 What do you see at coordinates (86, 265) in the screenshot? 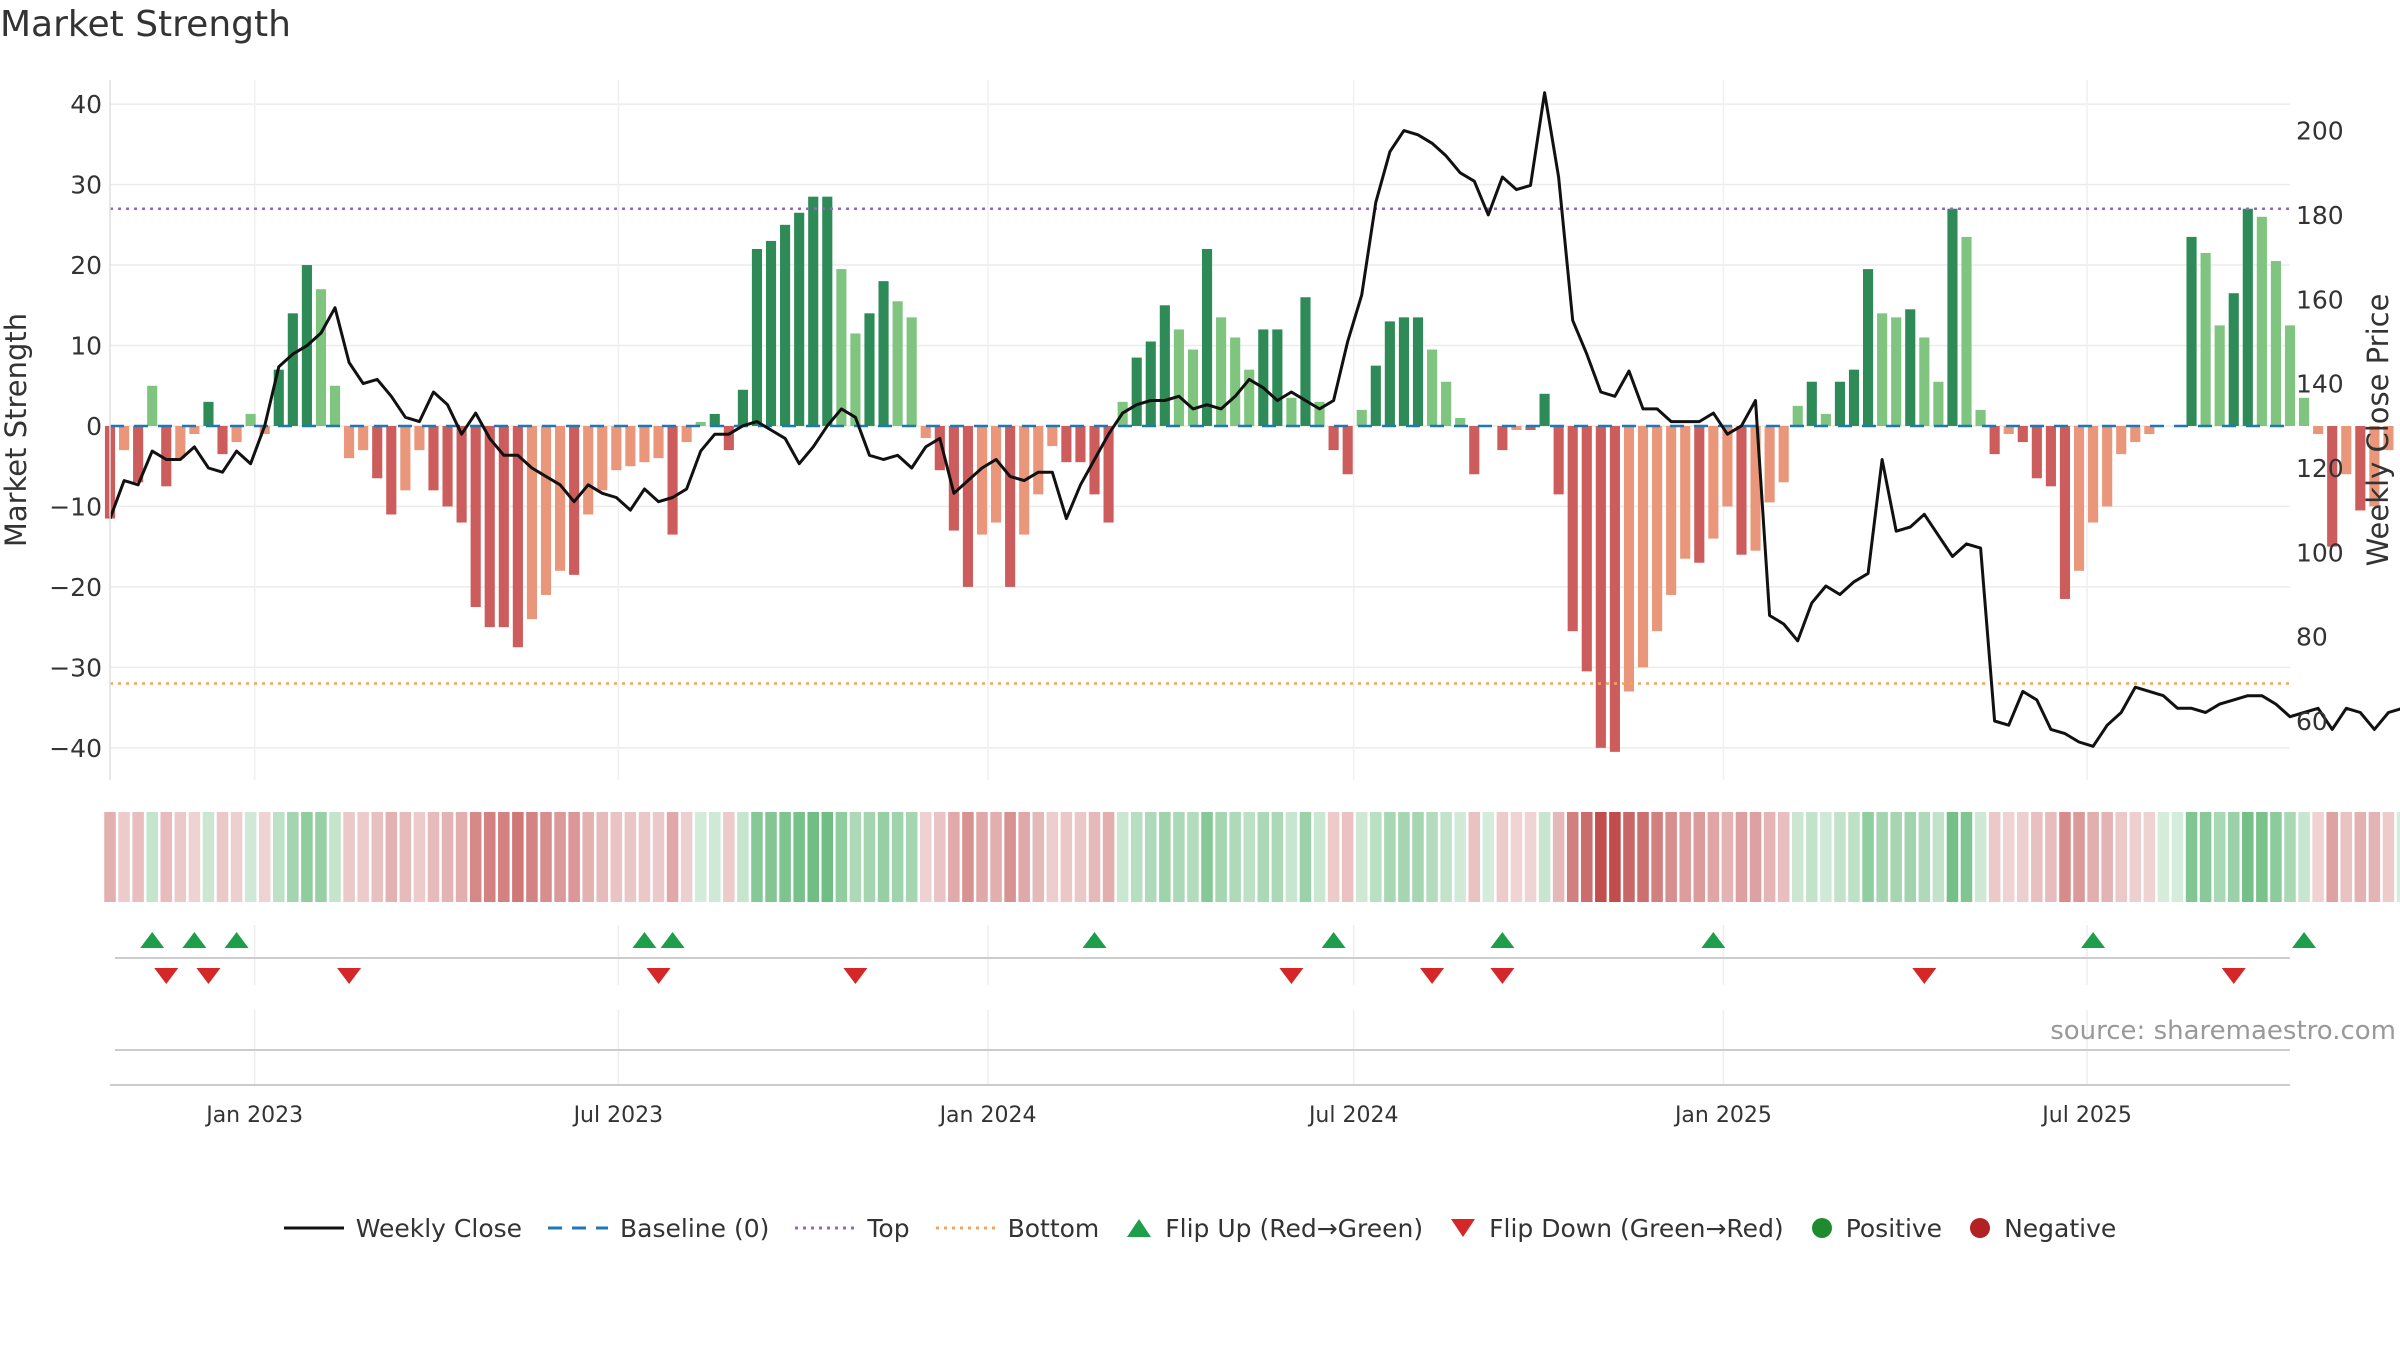
I see `y-tick-label: 20` at bounding box center [86, 265].